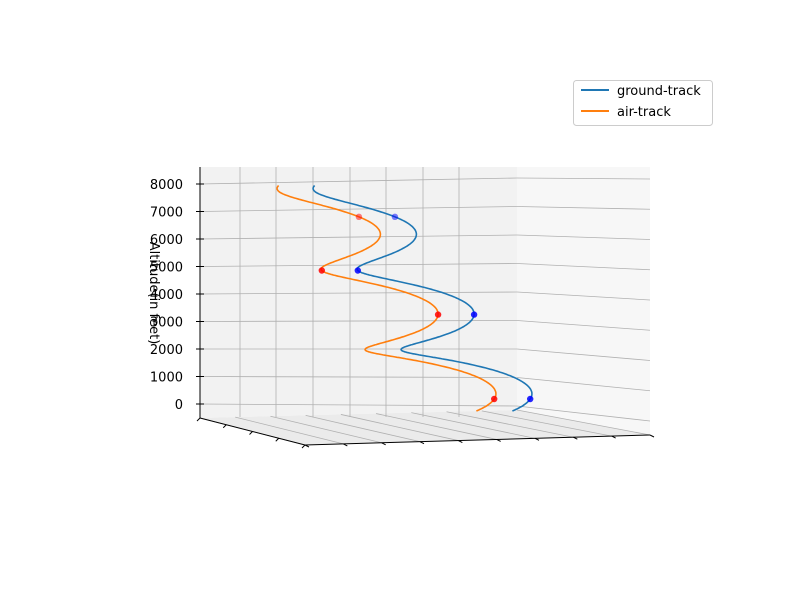 This screenshot has width=800, height=600. Describe the element at coordinates (166, 213) in the screenshot. I see `z-tick-label-7: 7000` at that location.